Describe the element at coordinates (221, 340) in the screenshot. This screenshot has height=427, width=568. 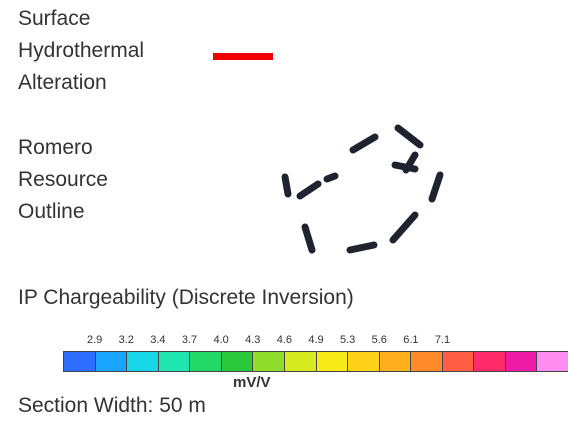
I see `colorbar-tick-label: 4.0` at that location.